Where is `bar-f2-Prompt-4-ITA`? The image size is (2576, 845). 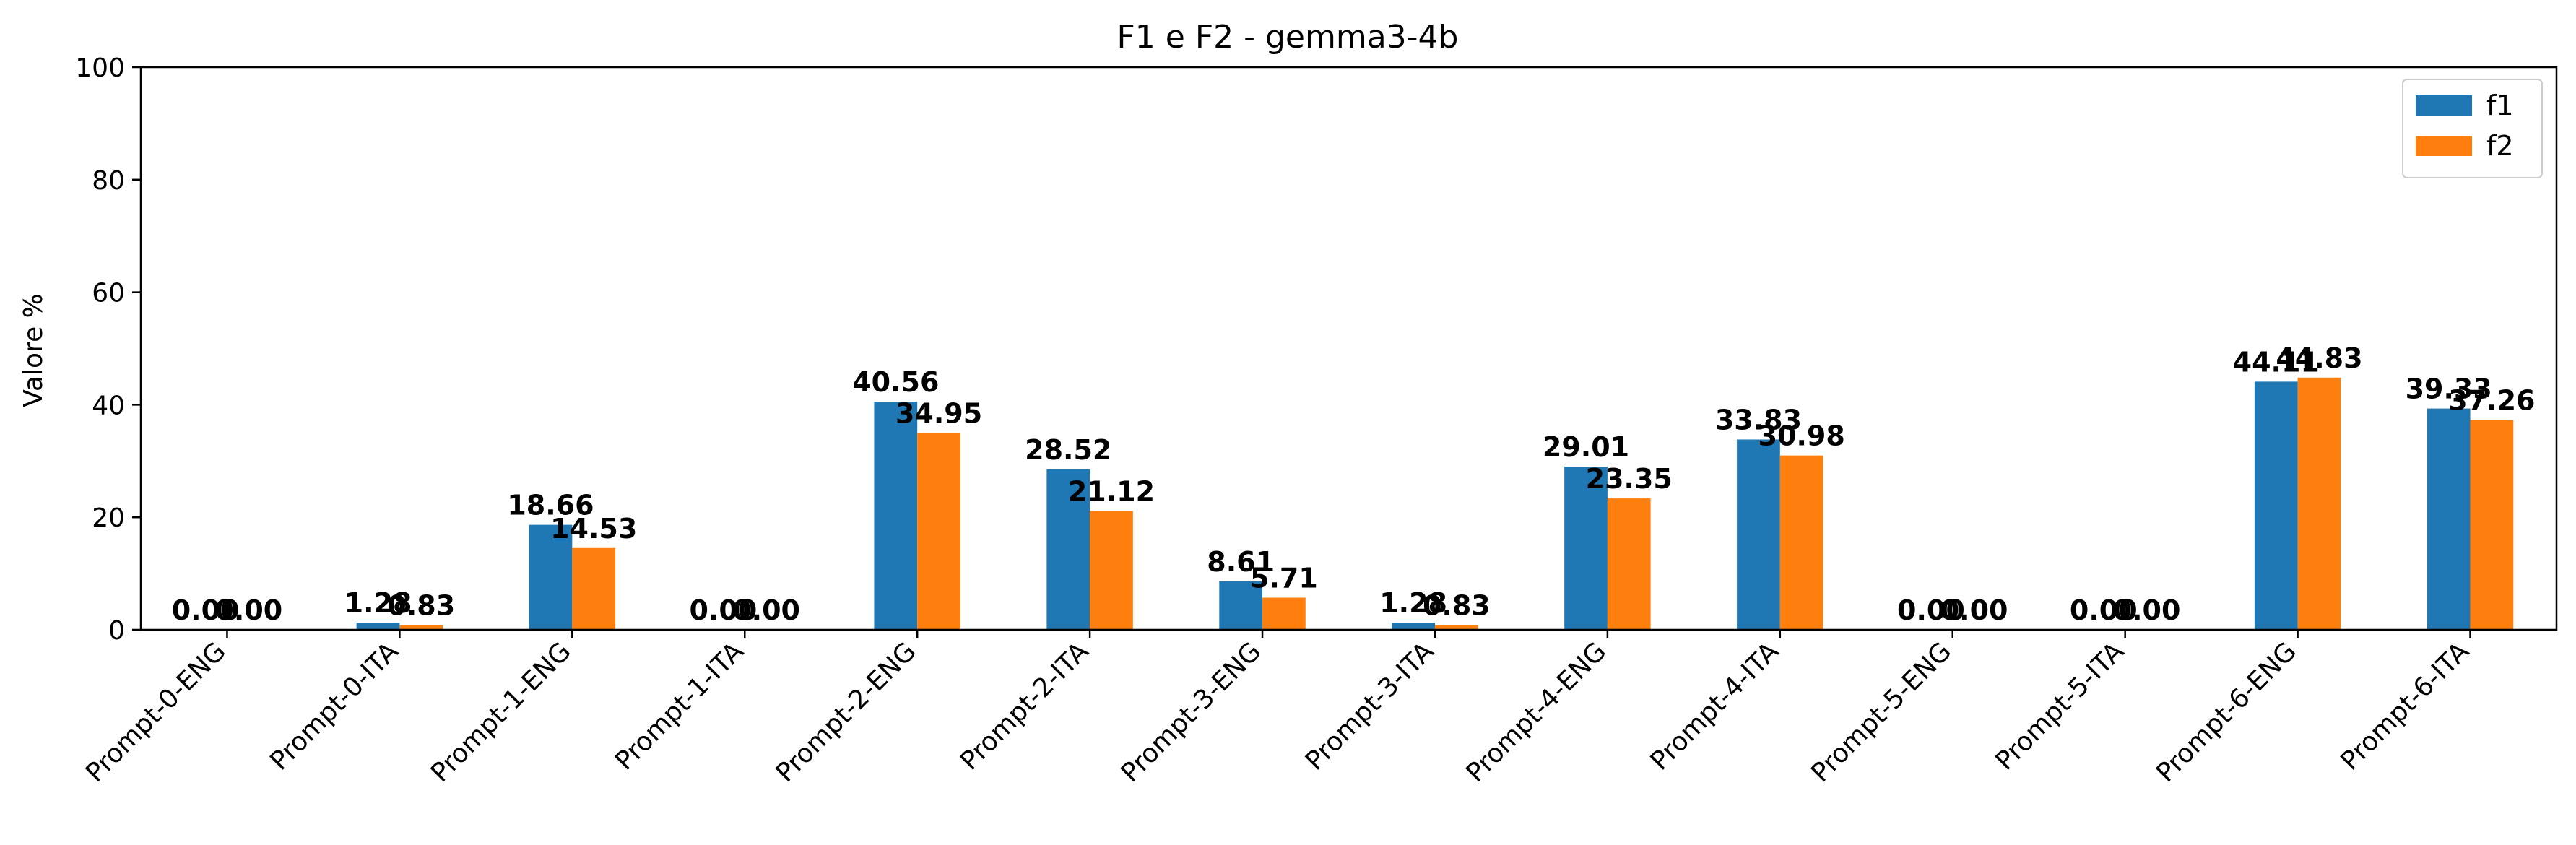 bar-f2-Prompt-4-ITA is located at coordinates (1801, 542).